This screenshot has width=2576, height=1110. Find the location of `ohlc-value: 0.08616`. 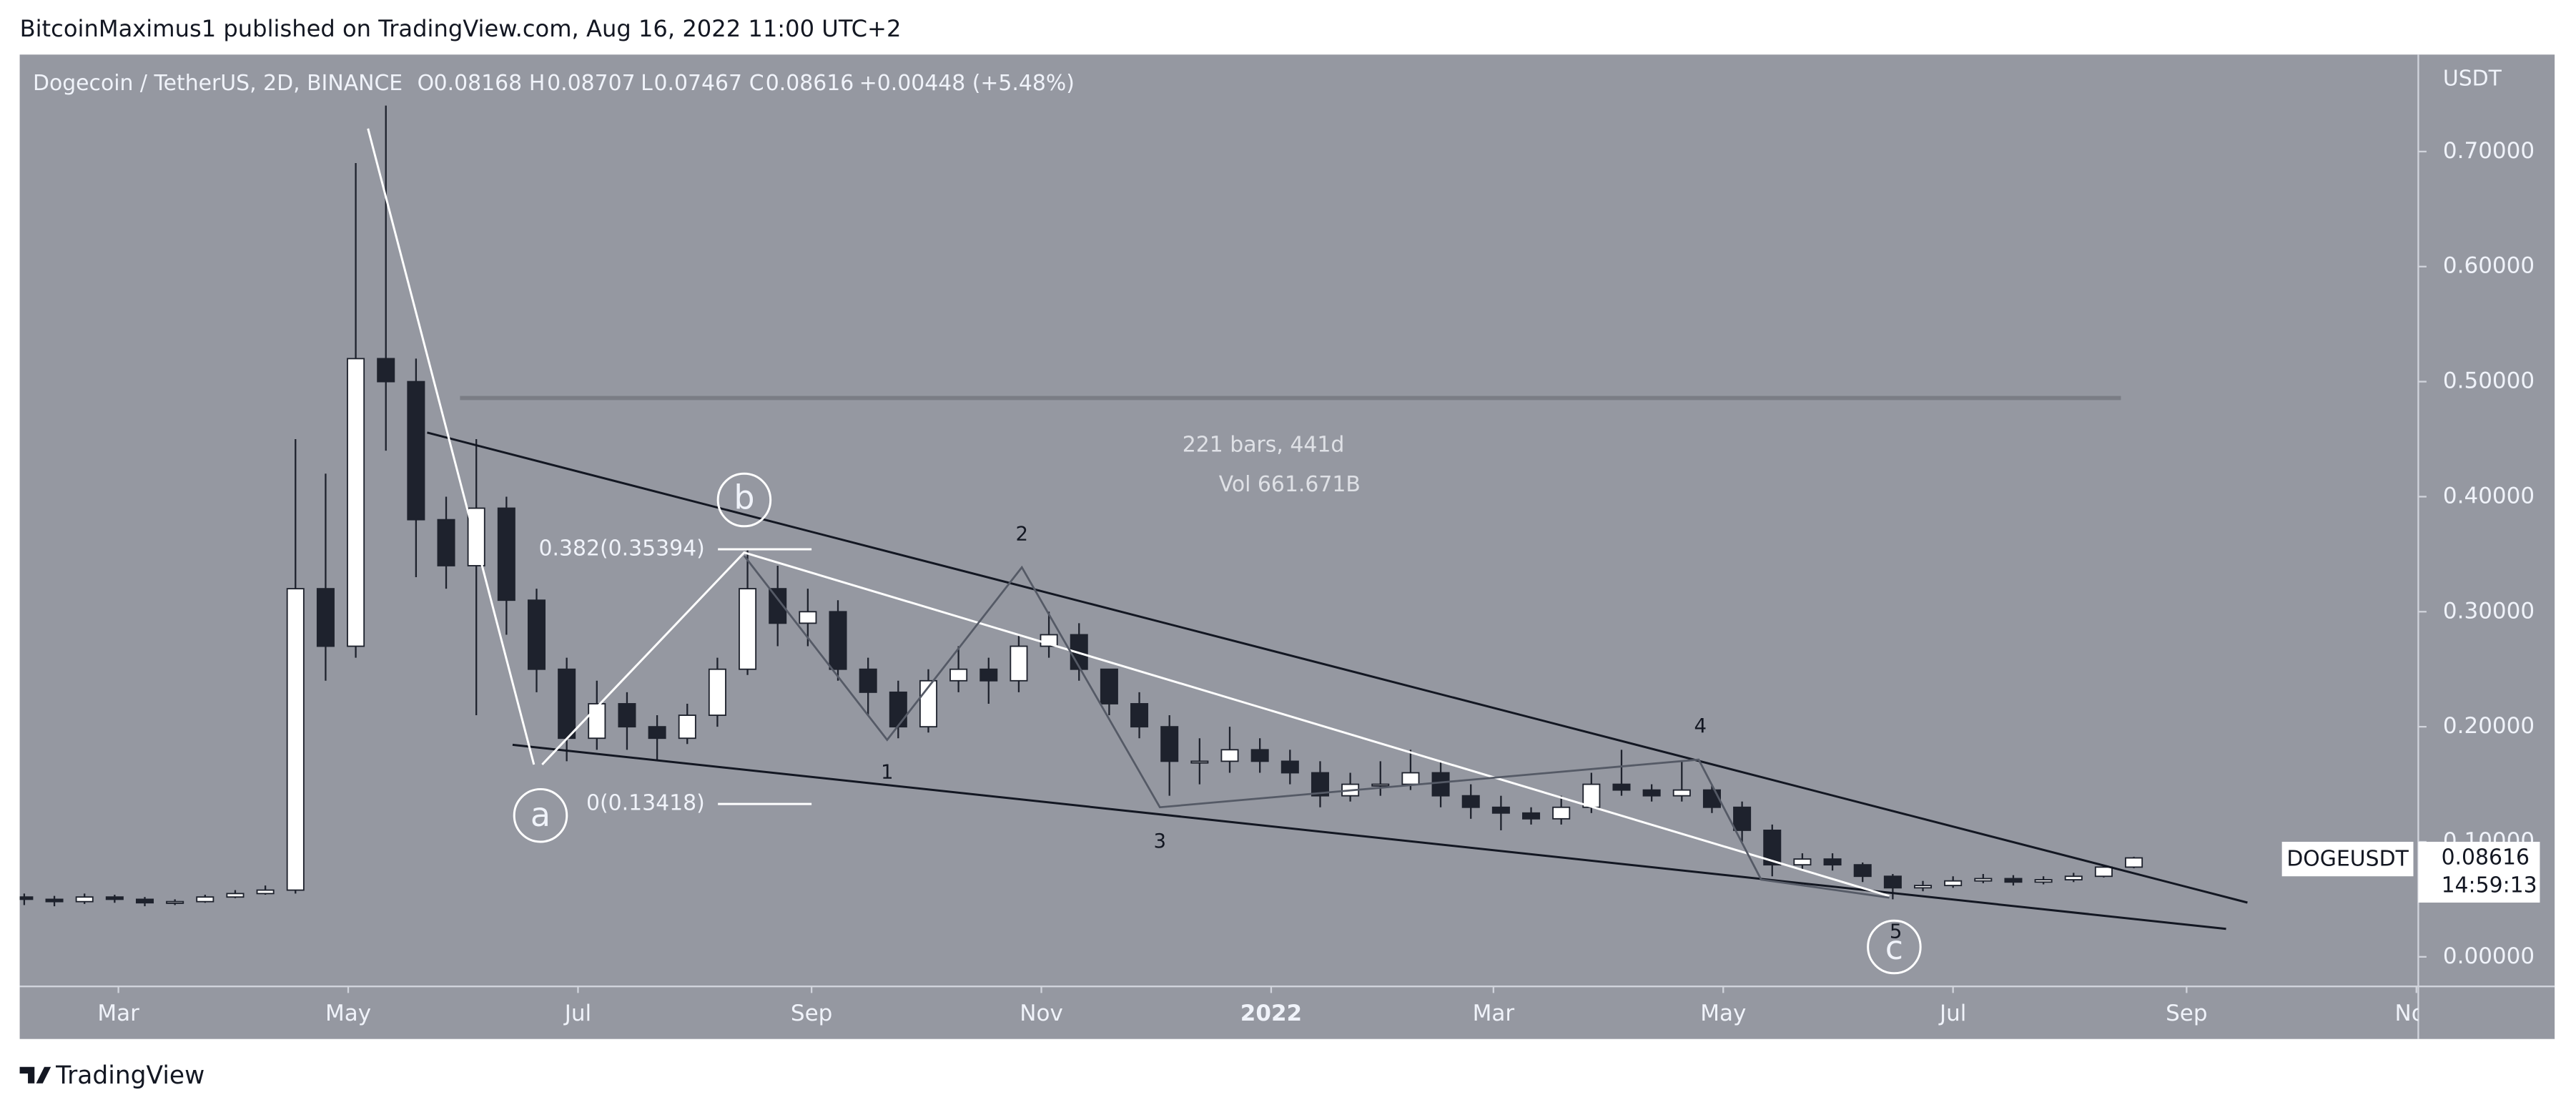

ohlc-value: 0.08616 is located at coordinates (810, 83).